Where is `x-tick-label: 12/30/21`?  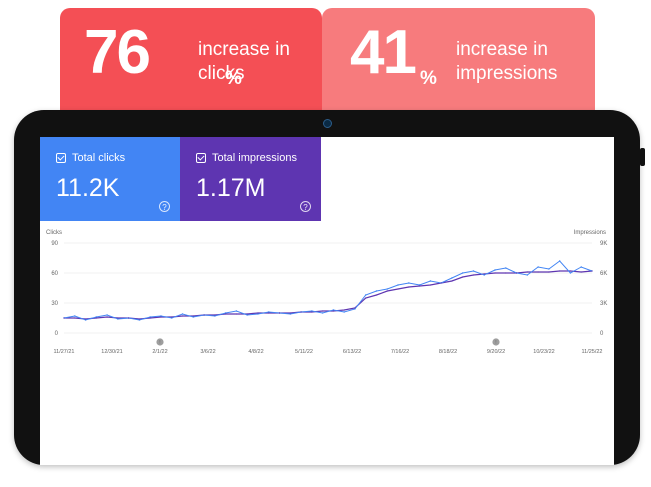 x-tick-label: 12/30/21 is located at coordinates (111, 352).